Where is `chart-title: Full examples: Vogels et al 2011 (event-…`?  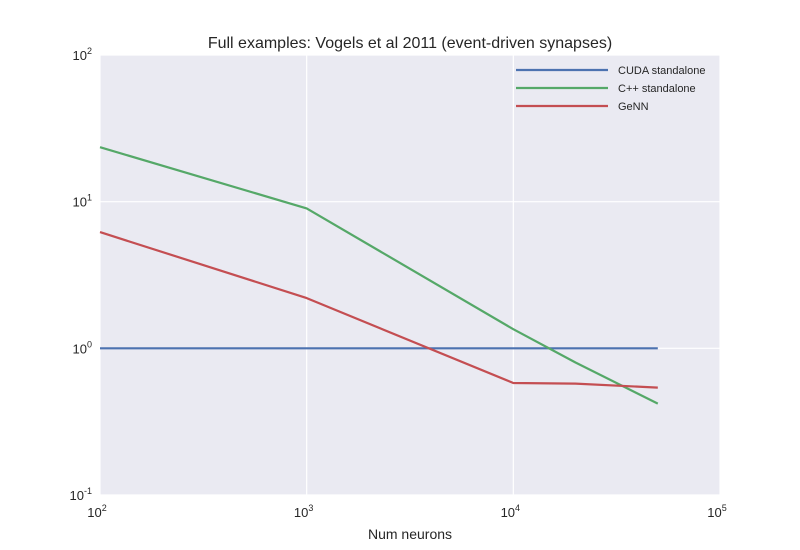 chart-title: Full examples: Vogels et al 2011 (event-… is located at coordinates (410, 43).